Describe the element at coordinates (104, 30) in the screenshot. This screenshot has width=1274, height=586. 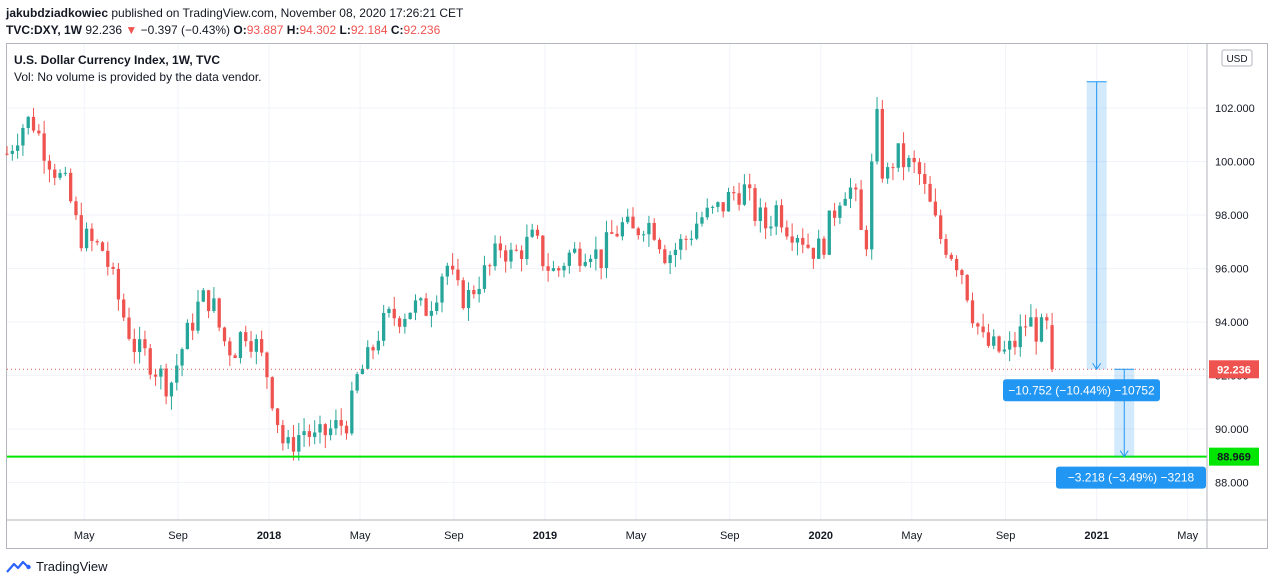
I see `last-price: 92.236` at that location.